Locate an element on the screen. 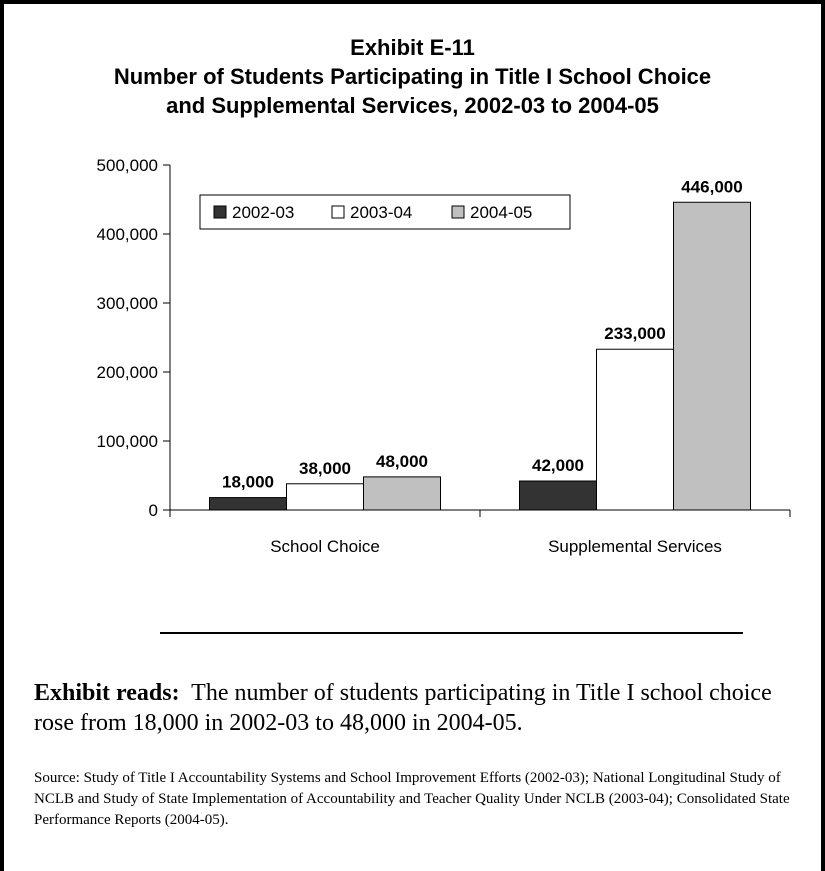  bar-data-label: 42,000 is located at coordinates (558, 465).